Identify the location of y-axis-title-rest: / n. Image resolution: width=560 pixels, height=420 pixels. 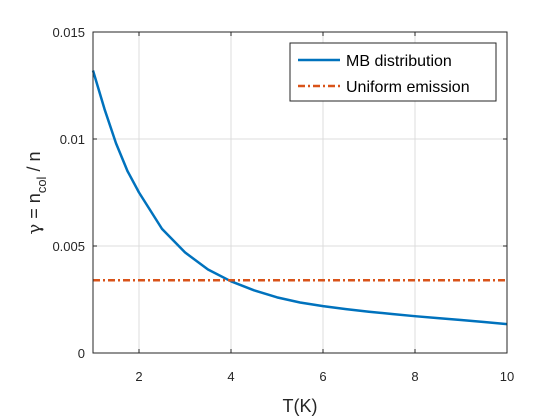
(34, 164).